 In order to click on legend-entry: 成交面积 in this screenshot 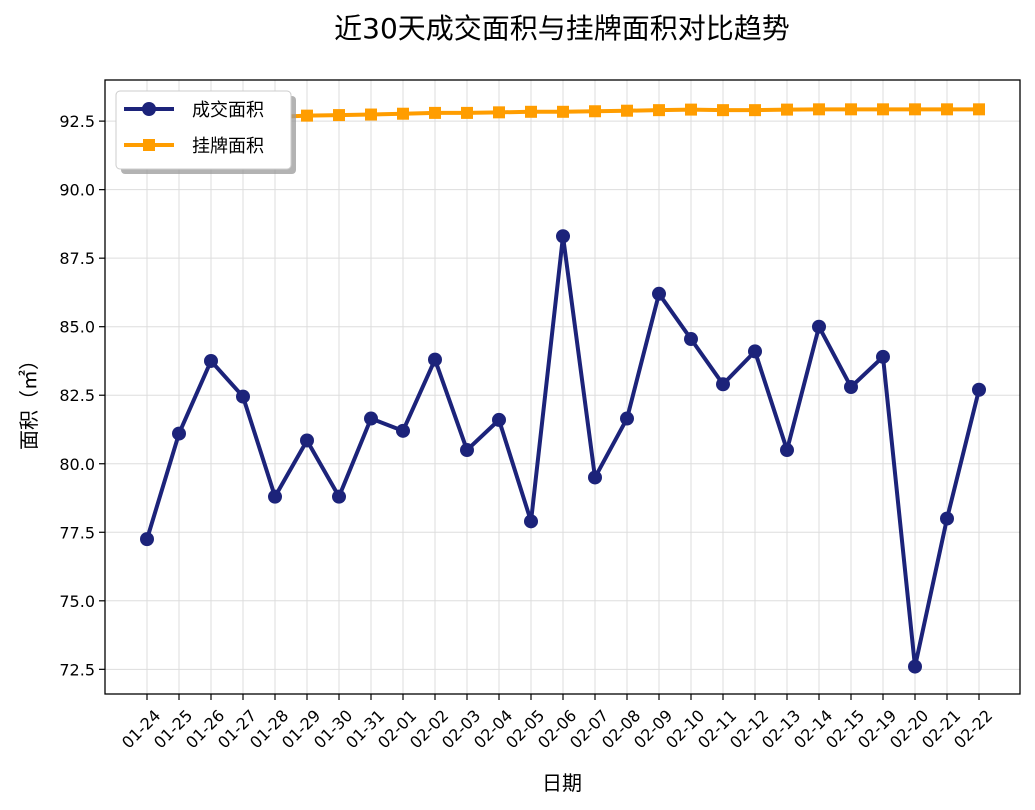, I will do `click(194, 110)`.